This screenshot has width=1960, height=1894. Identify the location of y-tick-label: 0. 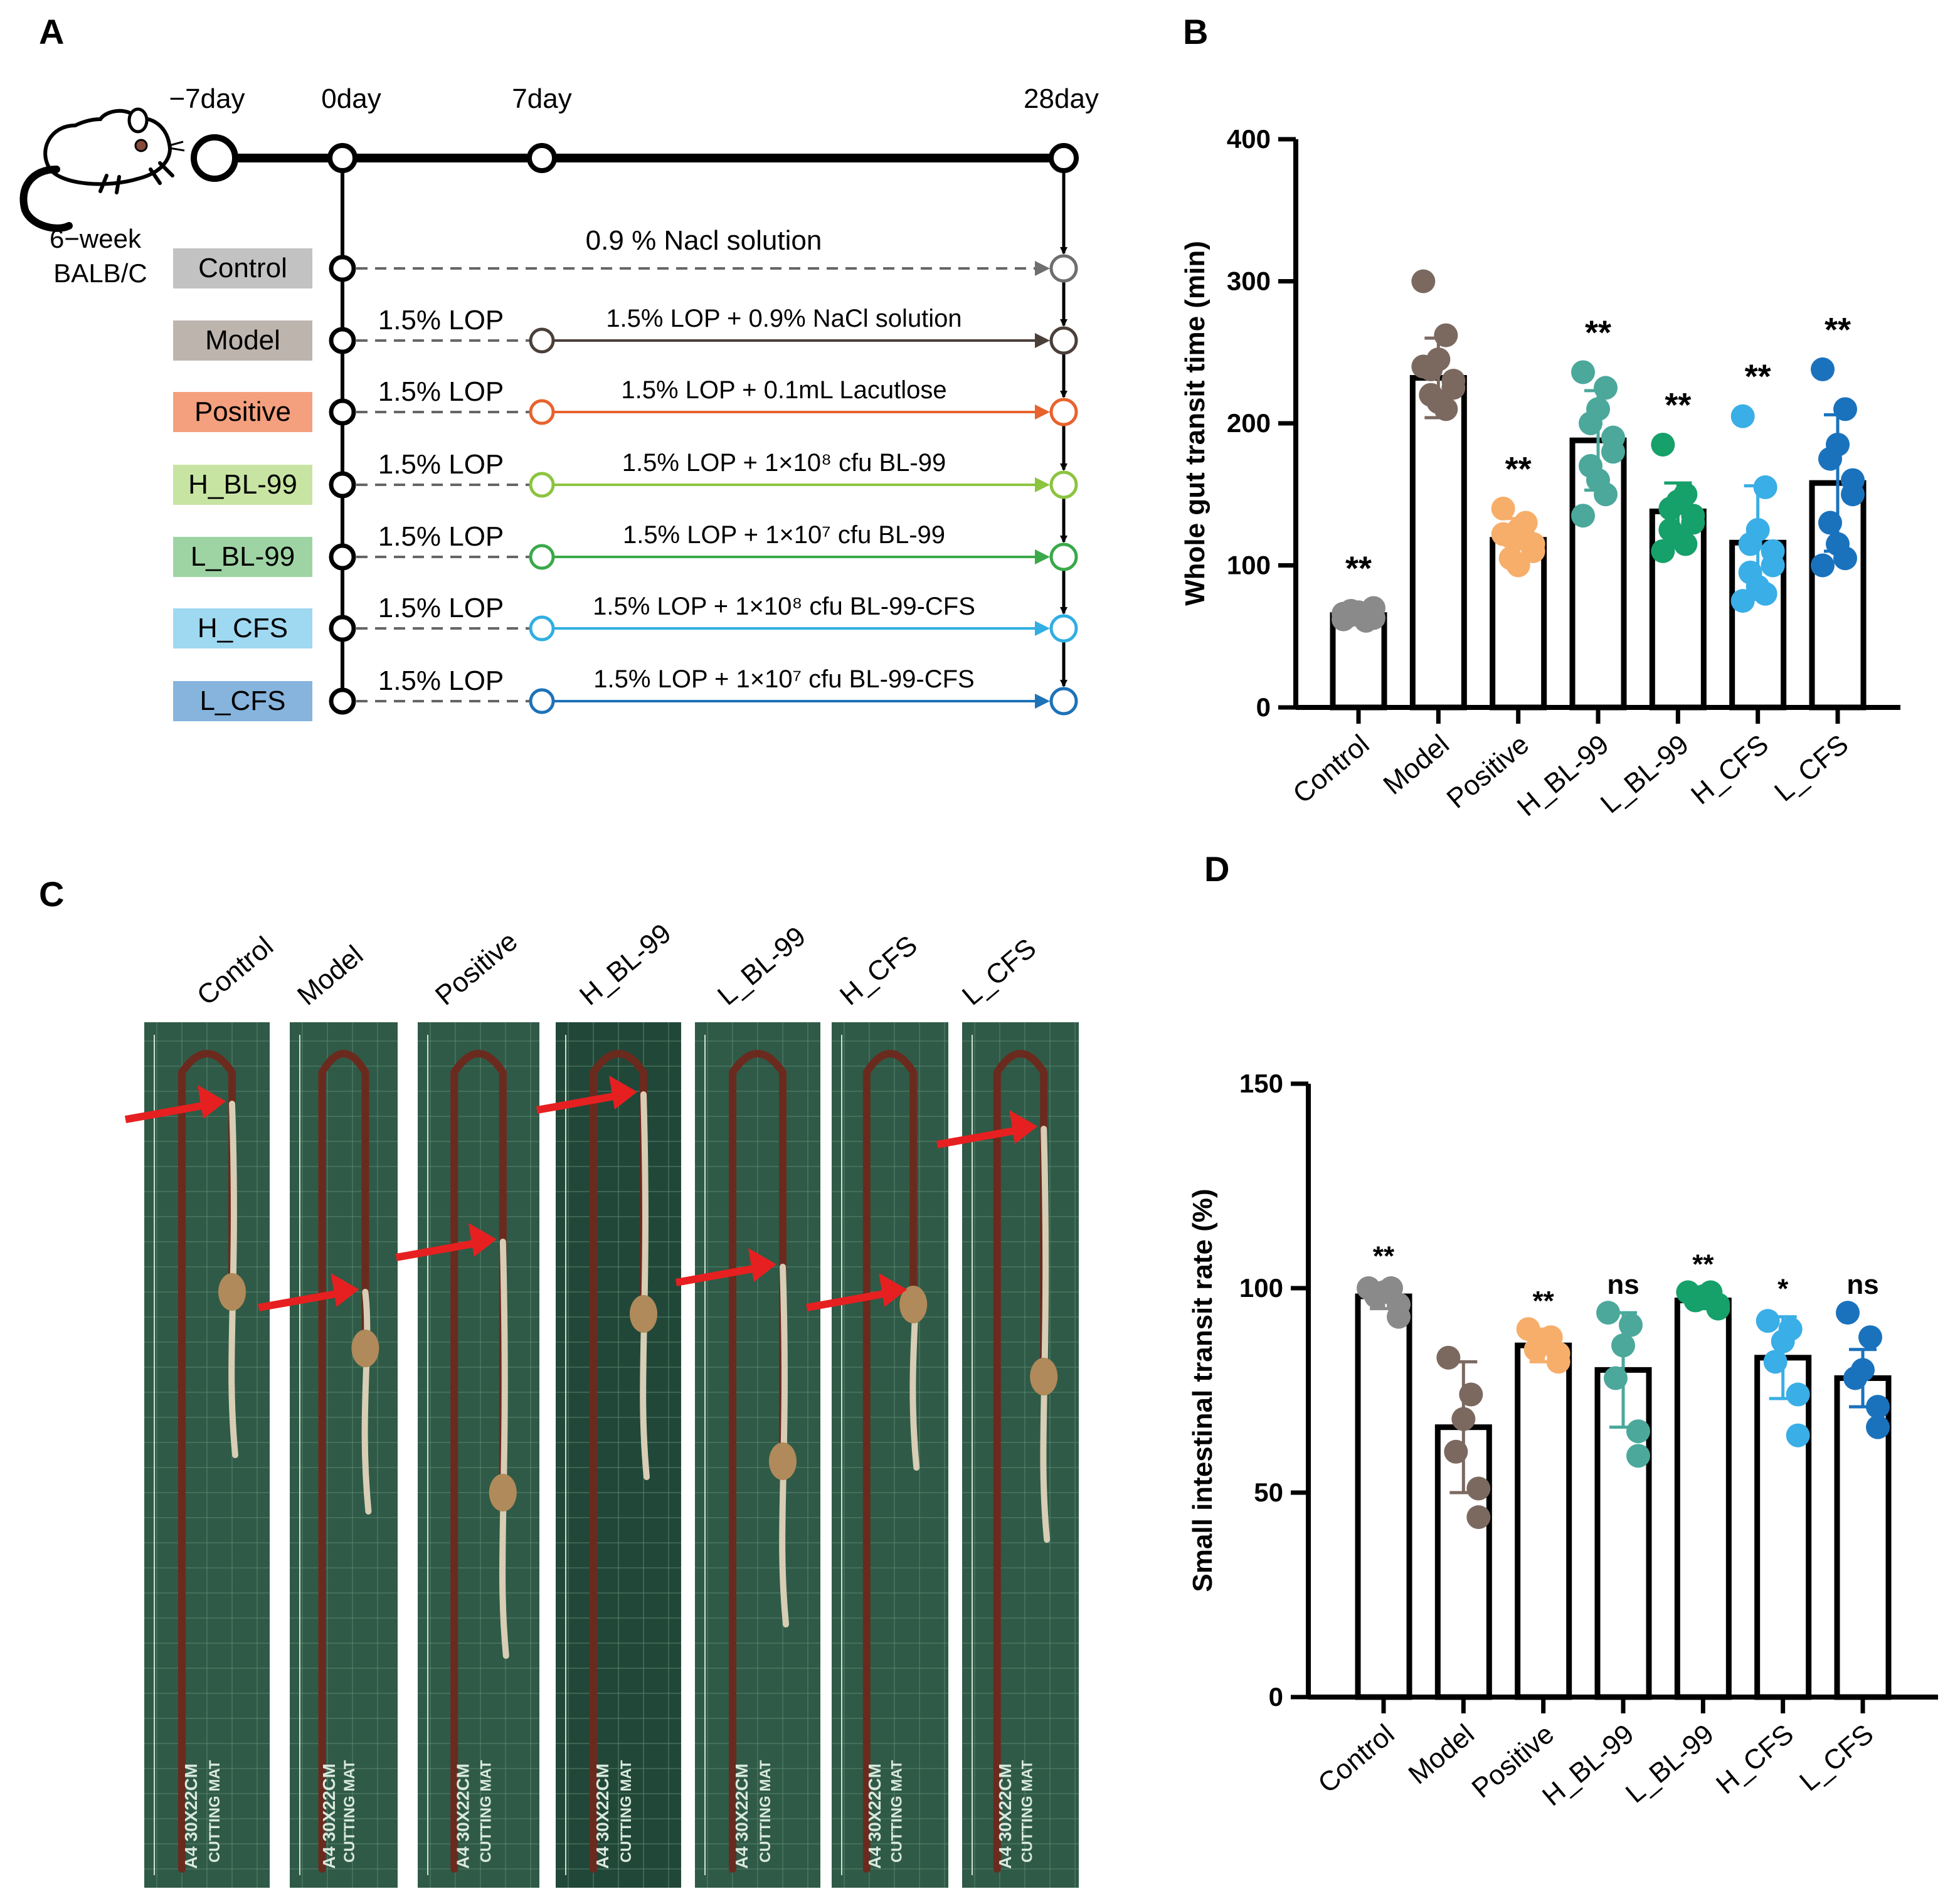
(1263, 707).